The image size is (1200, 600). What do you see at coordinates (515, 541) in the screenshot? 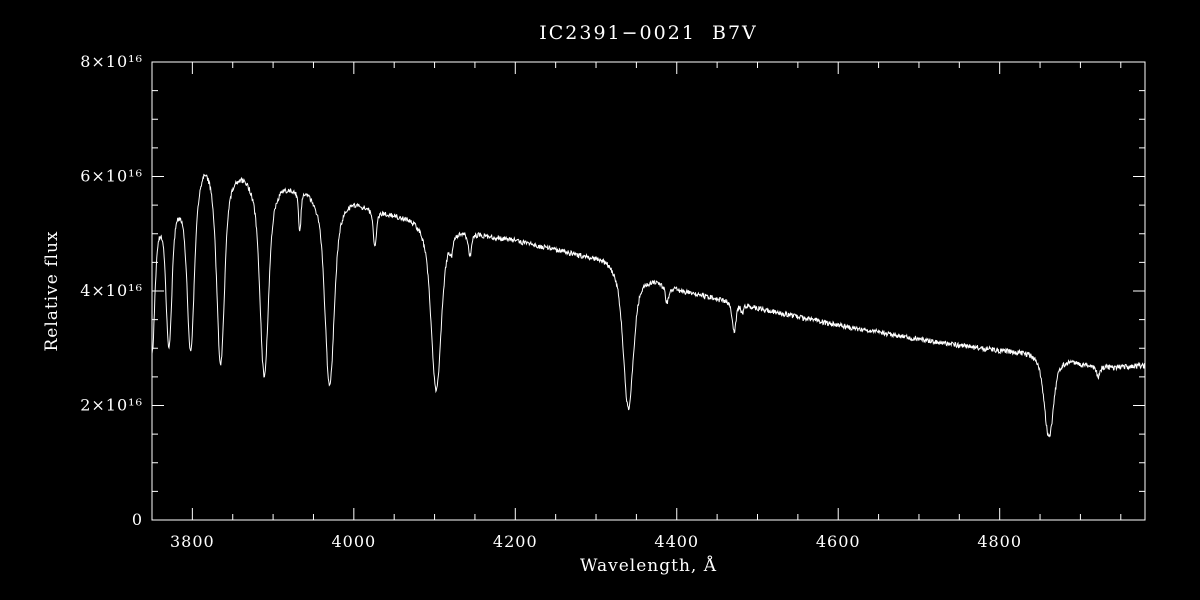
I see `x-tick-label: 4200` at bounding box center [515, 541].